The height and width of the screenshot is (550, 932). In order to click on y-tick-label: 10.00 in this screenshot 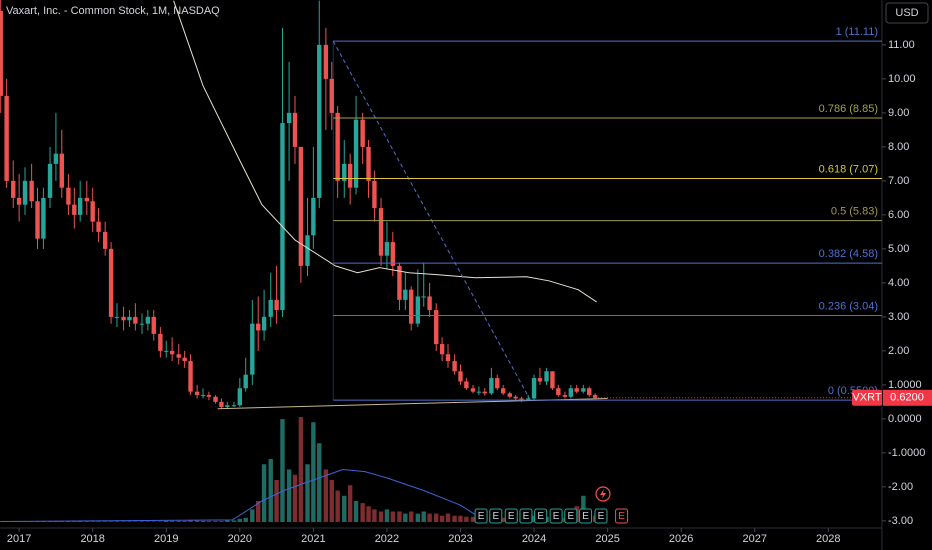, I will do `click(902, 79)`.